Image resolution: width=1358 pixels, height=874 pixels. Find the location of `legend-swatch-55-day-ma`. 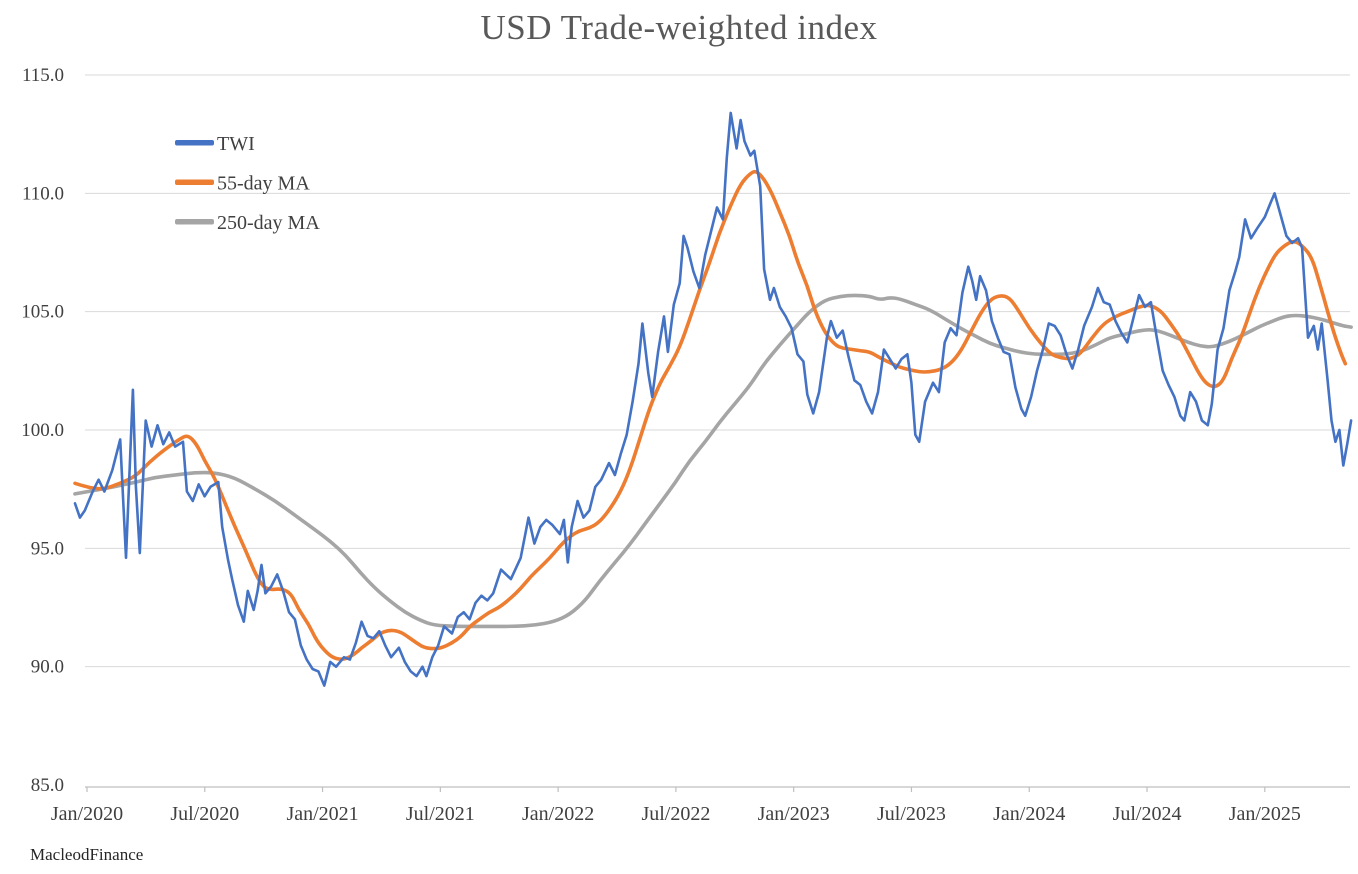

legend-swatch-55-day-ma is located at coordinates (194, 182).